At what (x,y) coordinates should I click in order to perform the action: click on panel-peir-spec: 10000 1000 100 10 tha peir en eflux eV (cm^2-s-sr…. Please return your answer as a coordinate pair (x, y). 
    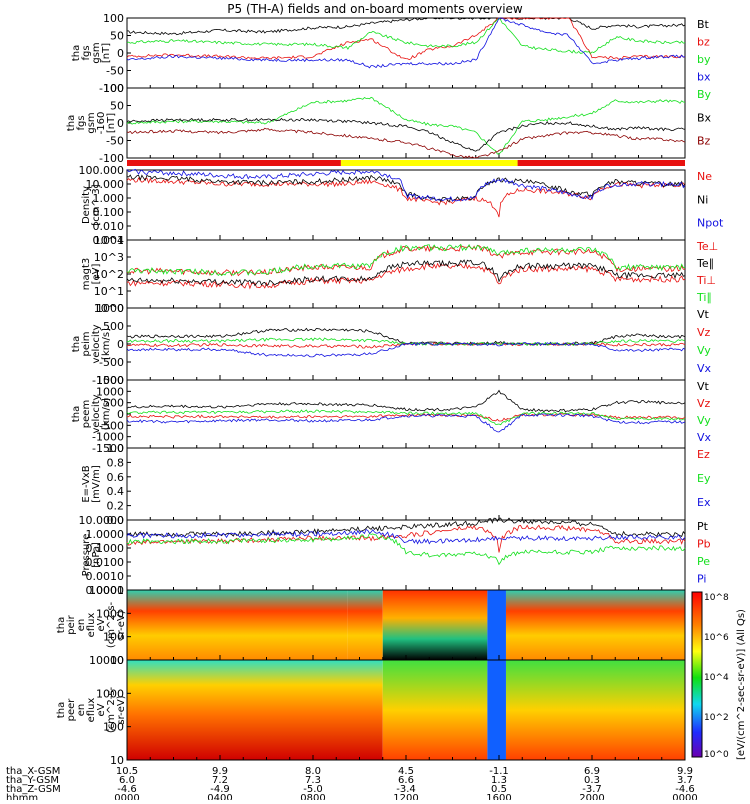
    Looking at the image, I should click on (371, 625).